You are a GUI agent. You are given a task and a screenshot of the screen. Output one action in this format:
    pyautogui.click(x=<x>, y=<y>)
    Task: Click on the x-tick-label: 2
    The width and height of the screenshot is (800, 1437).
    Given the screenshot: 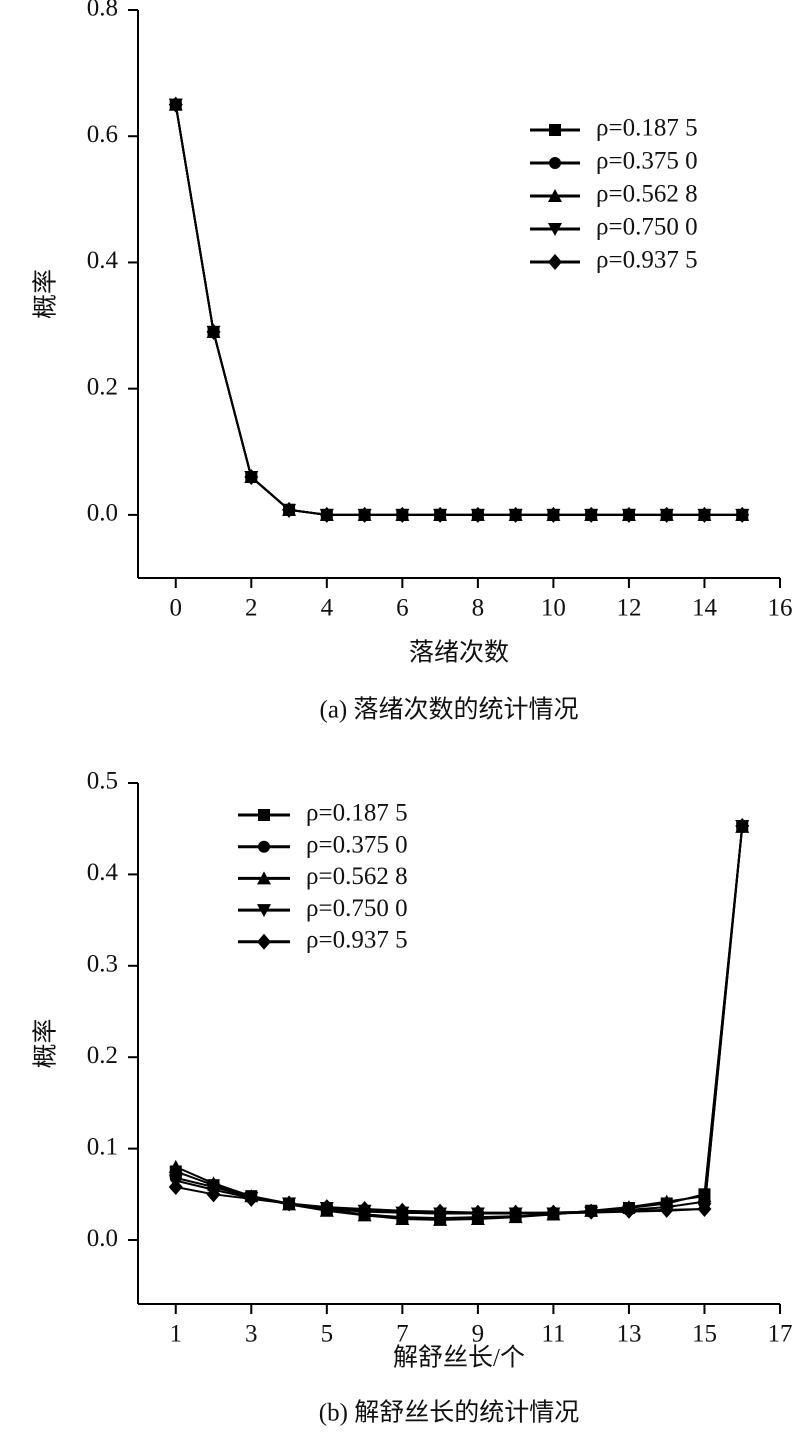 What is the action you would take?
    pyautogui.click(x=251, y=608)
    